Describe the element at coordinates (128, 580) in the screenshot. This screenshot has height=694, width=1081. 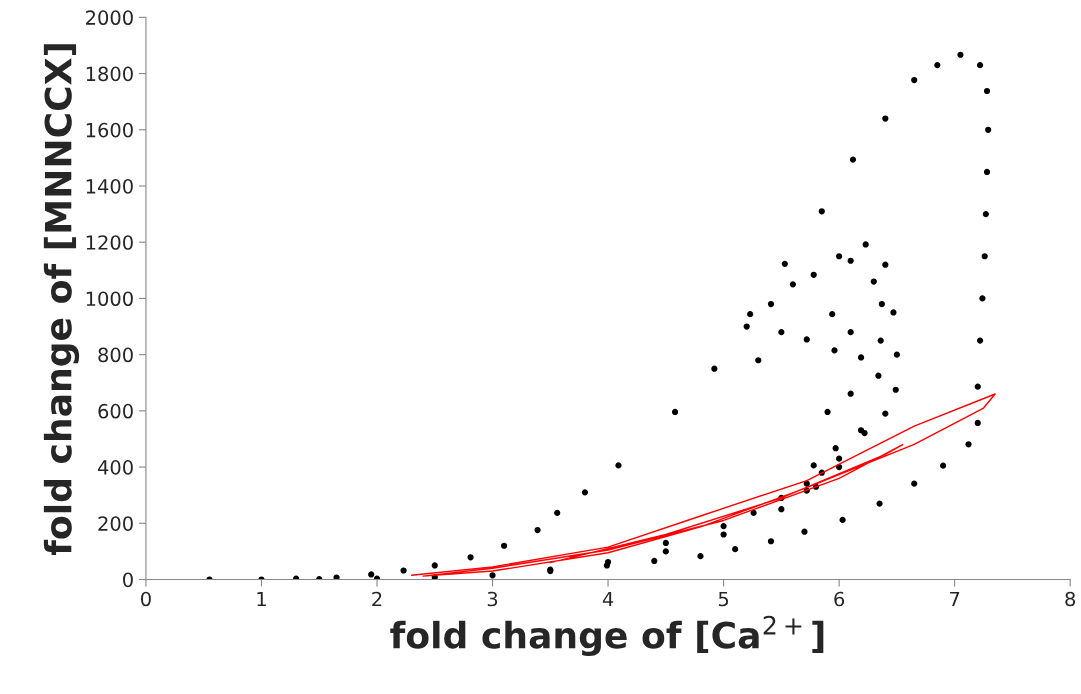
I see `y-tick-label: 0` at that location.